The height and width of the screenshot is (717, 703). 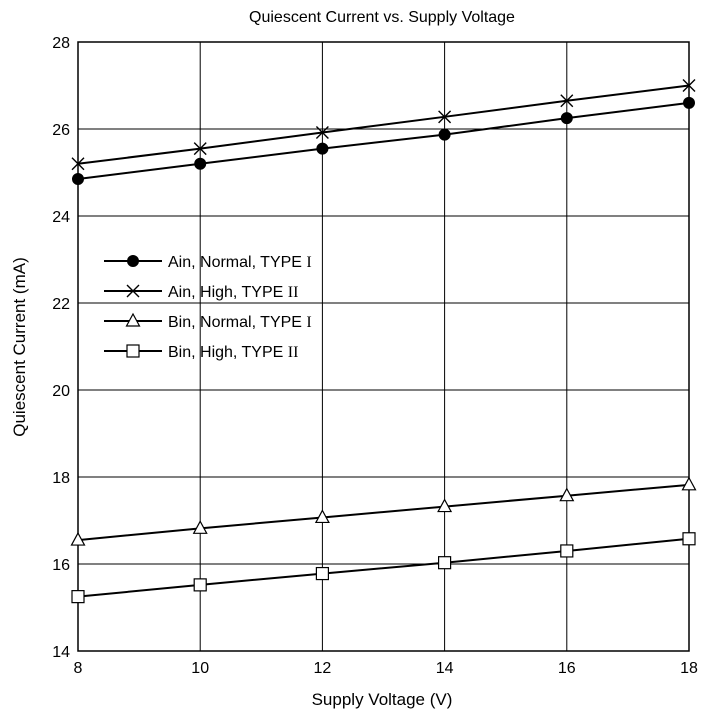 I want to click on x-tick-label: 16, so click(x=567, y=668).